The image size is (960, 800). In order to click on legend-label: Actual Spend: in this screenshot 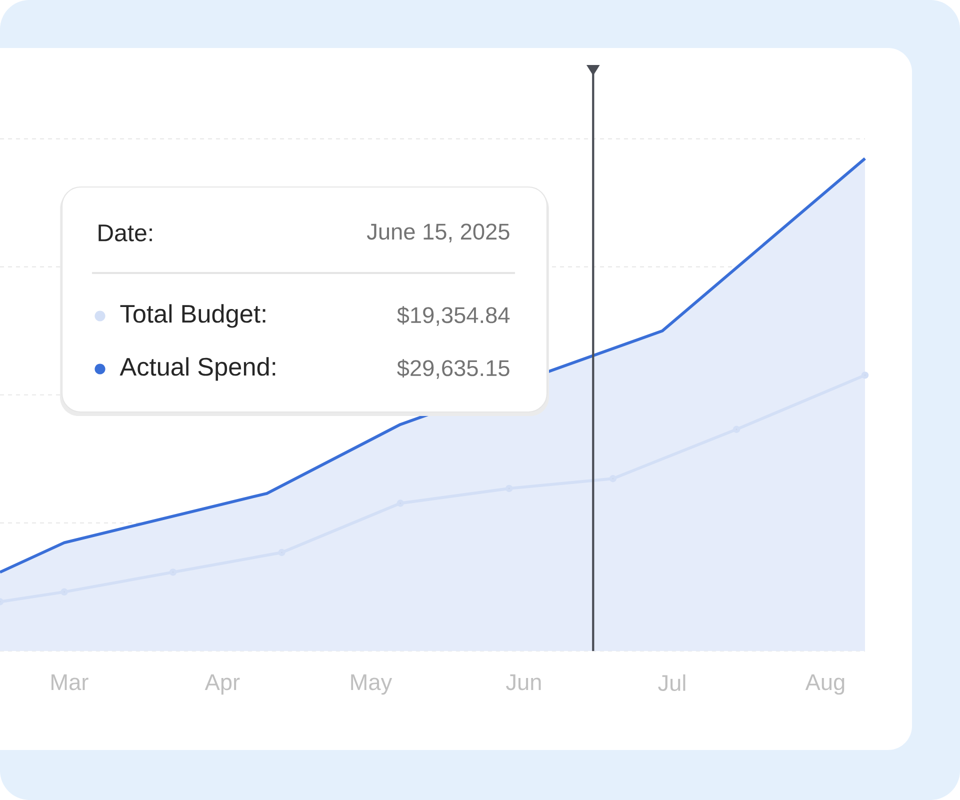, I will do `click(198, 369)`.